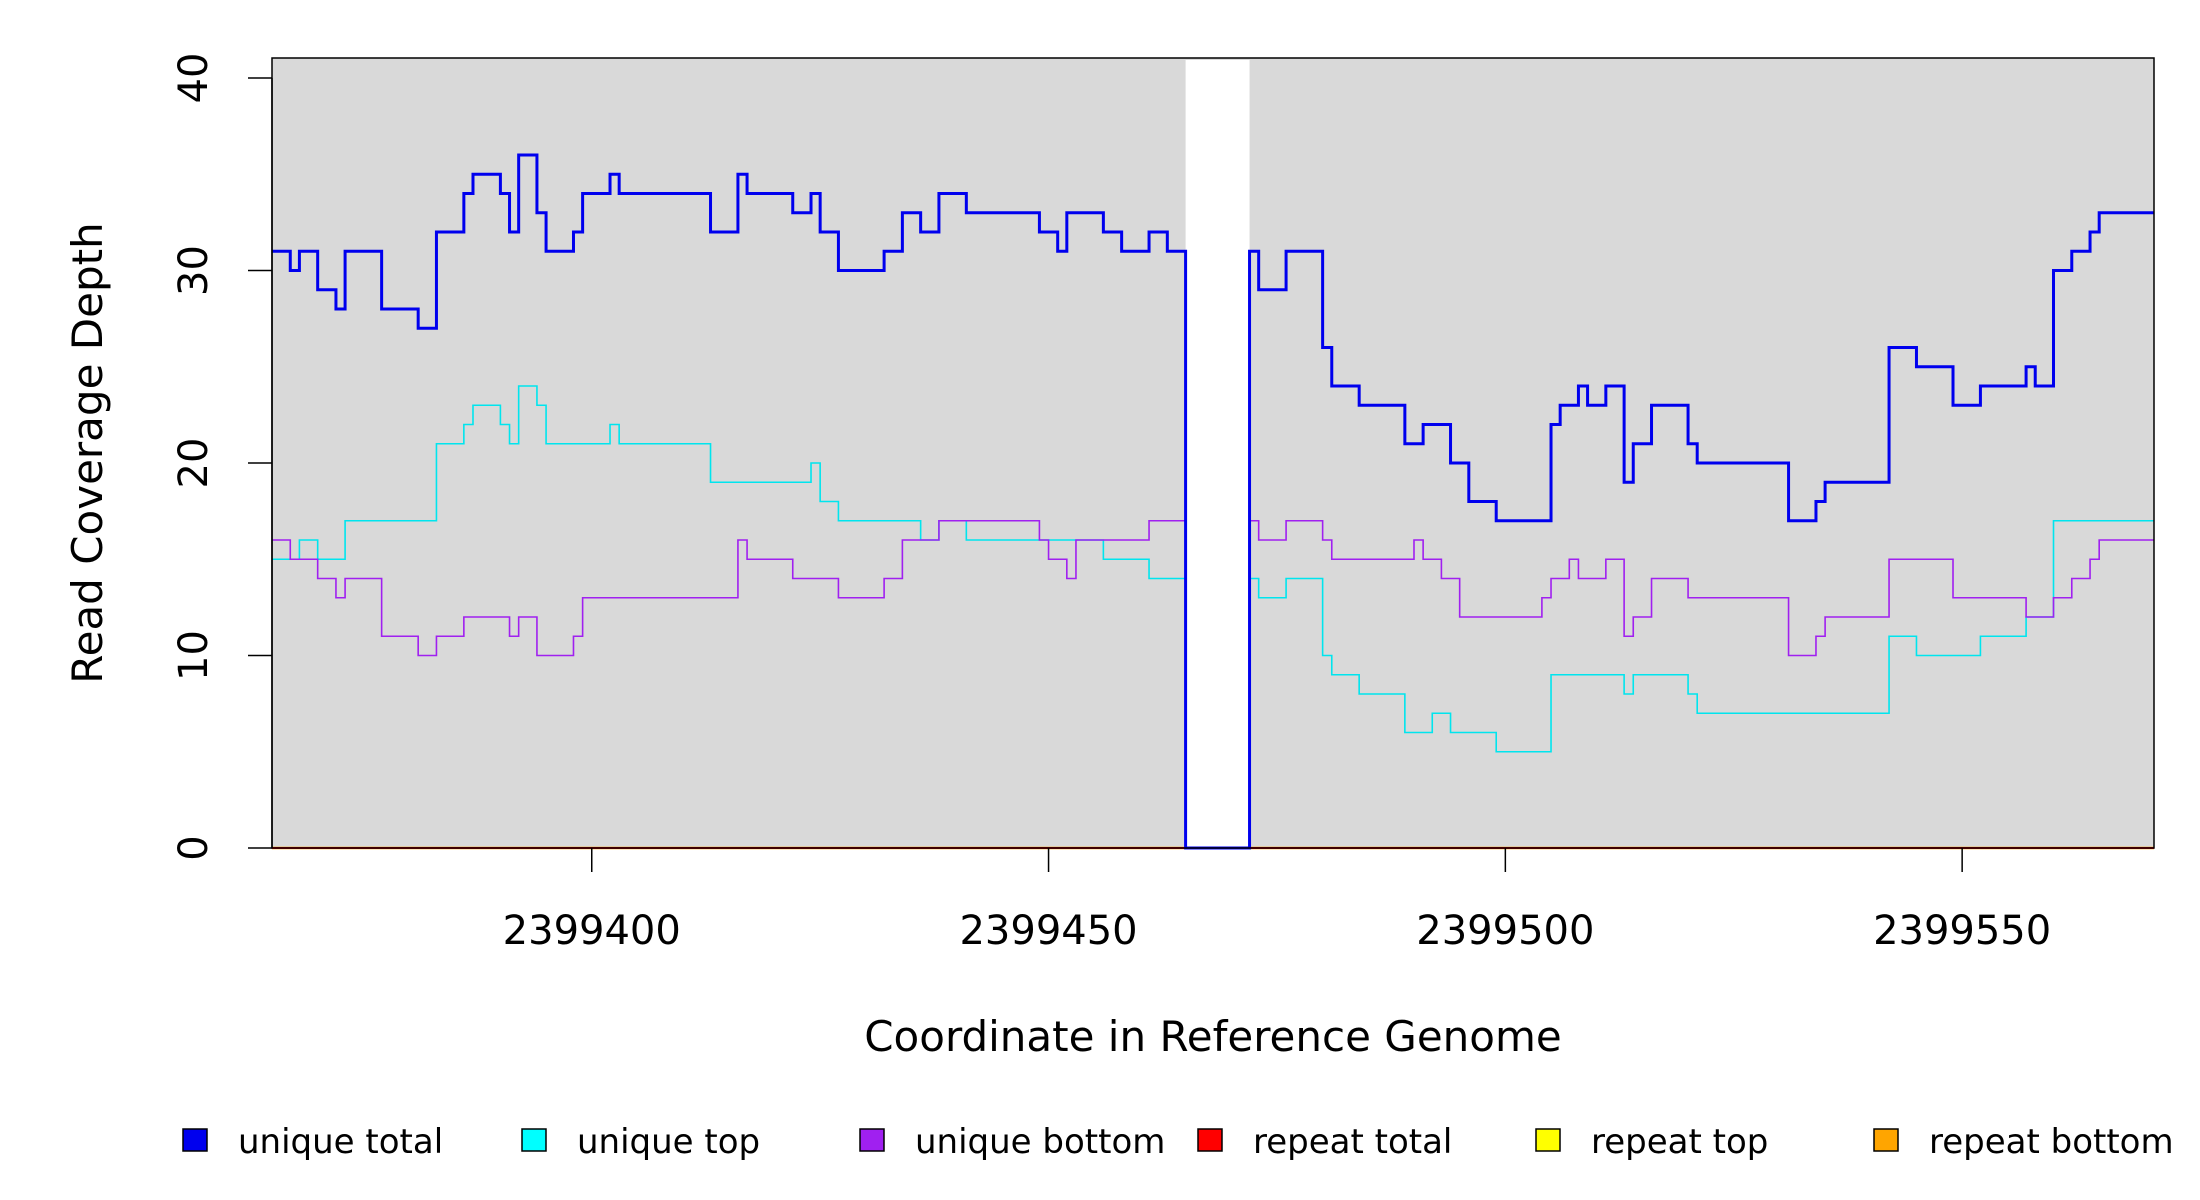 The image size is (2200, 1200). Describe the element at coordinates (592, 931) in the screenshot. I see `x-tick-label: 2399400` at that location.